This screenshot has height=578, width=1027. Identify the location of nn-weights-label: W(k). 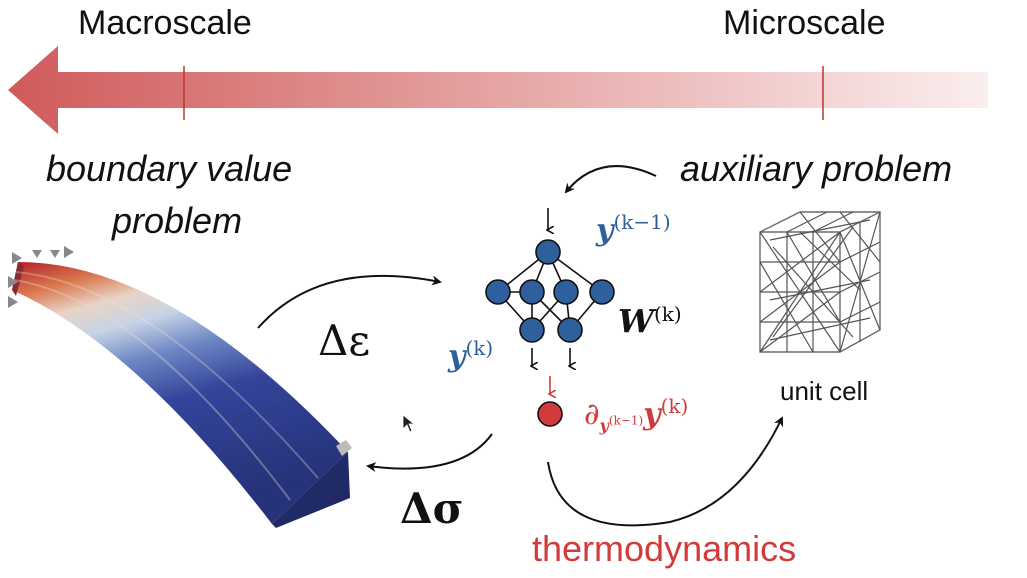
(650, 321).